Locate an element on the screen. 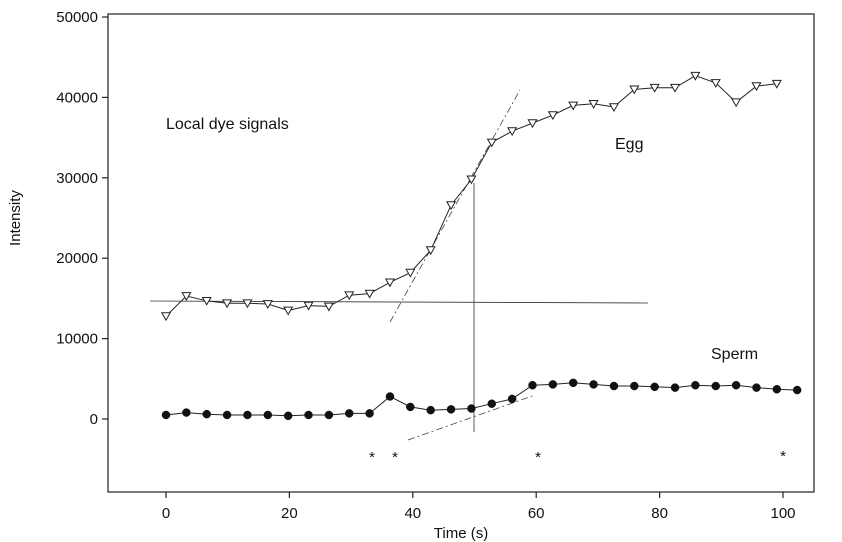 The image size is (842, 542). y-tick-label: 0 is located at coordinates (94, 419).